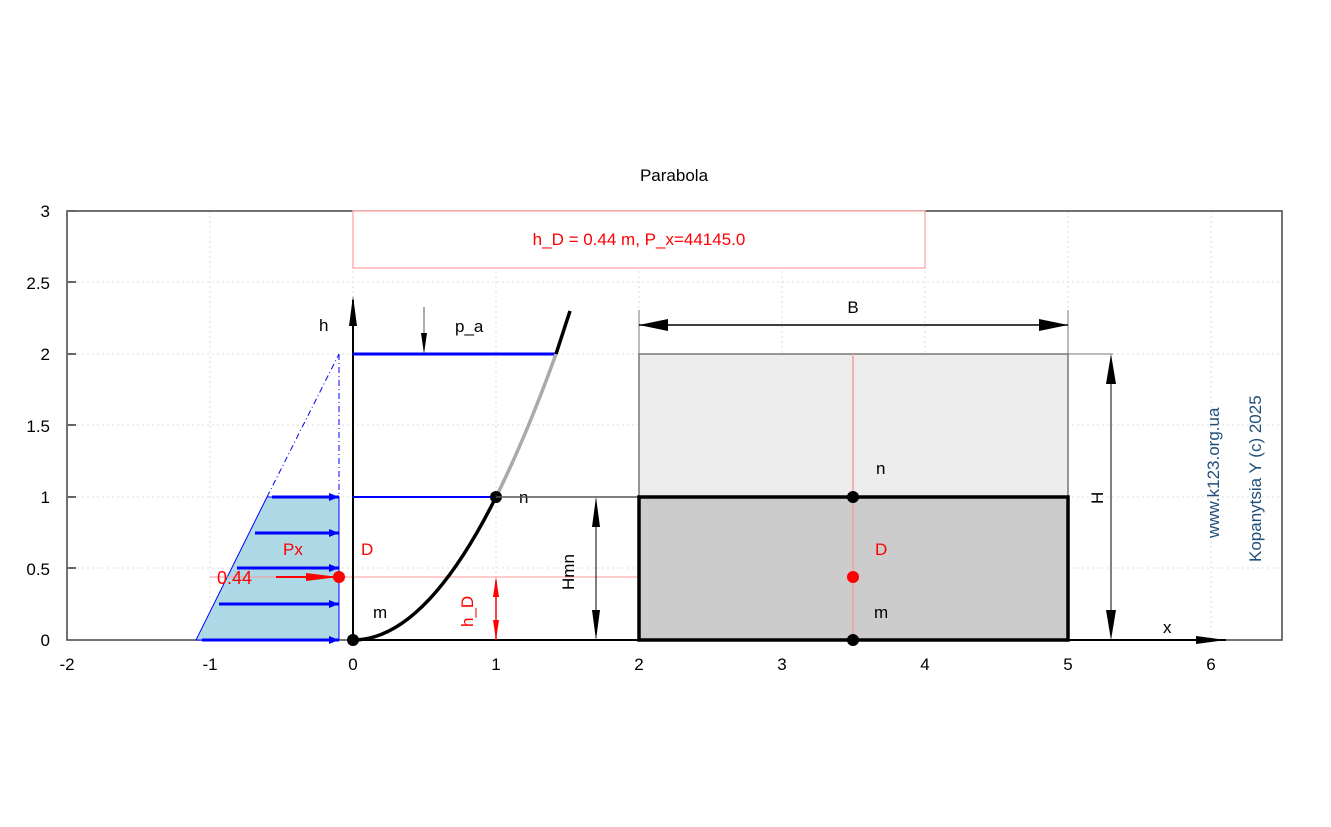 The image size is (1331, 827). I want to click on p-a-arrowhead, so click(424, 343).